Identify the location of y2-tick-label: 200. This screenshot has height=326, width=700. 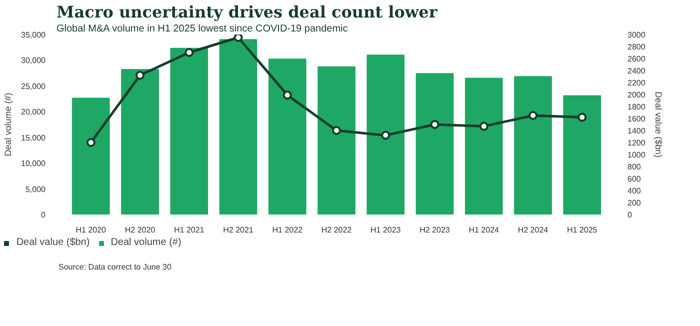
(635, 203).